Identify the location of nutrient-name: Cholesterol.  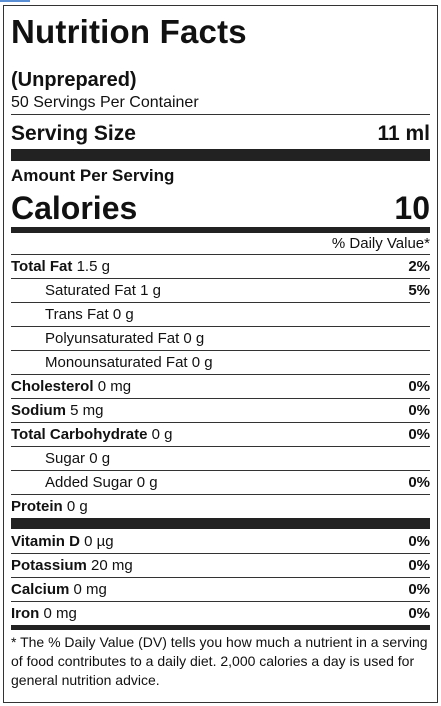
(52, 386).